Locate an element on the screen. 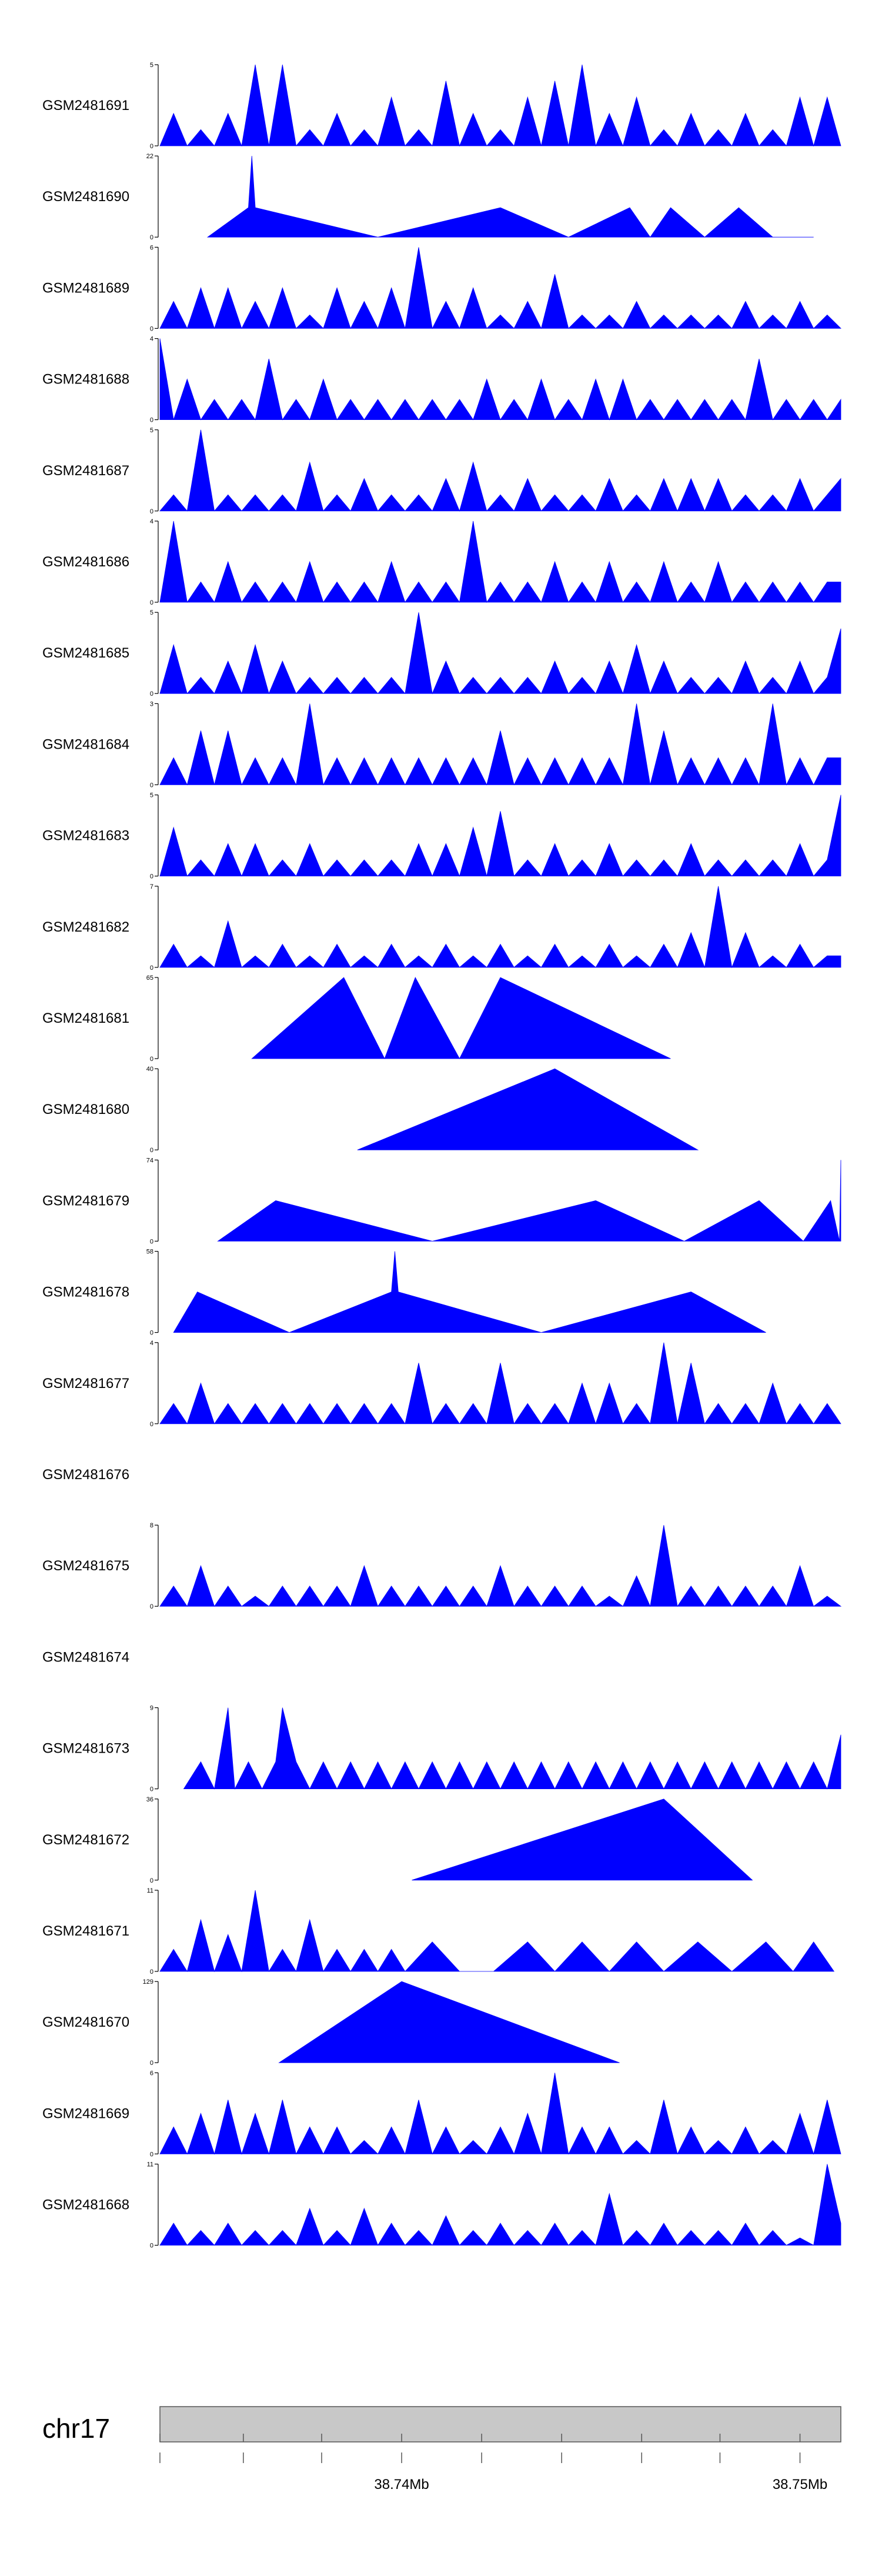 The width and height of the screenshot is (882, 2576). y-tick-label-max: 58 is located at coordinates (149, 1252).